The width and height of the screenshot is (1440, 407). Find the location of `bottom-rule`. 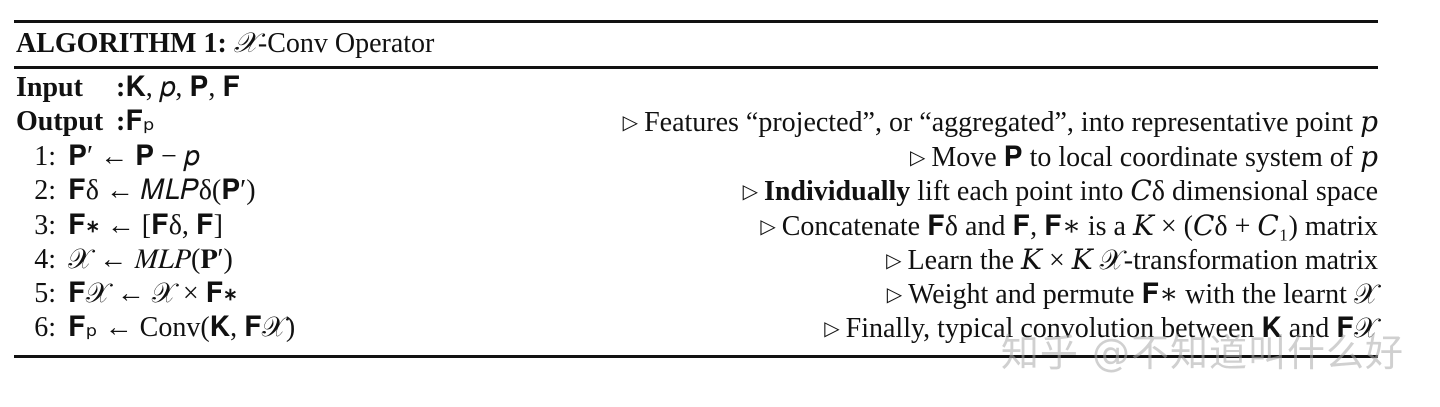

bottom-rule is located at coordinates (696, 356).